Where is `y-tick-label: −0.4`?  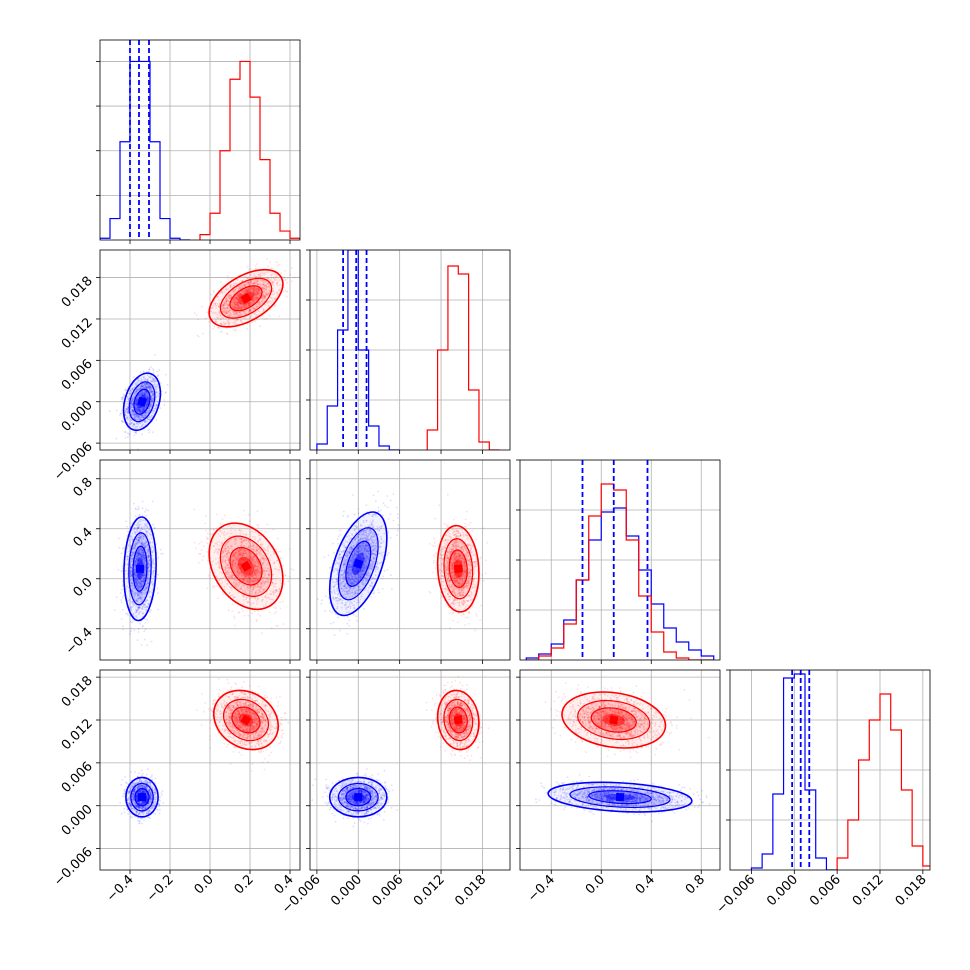
y-tick-label: −0.4 is located at coordinates (79, 641).